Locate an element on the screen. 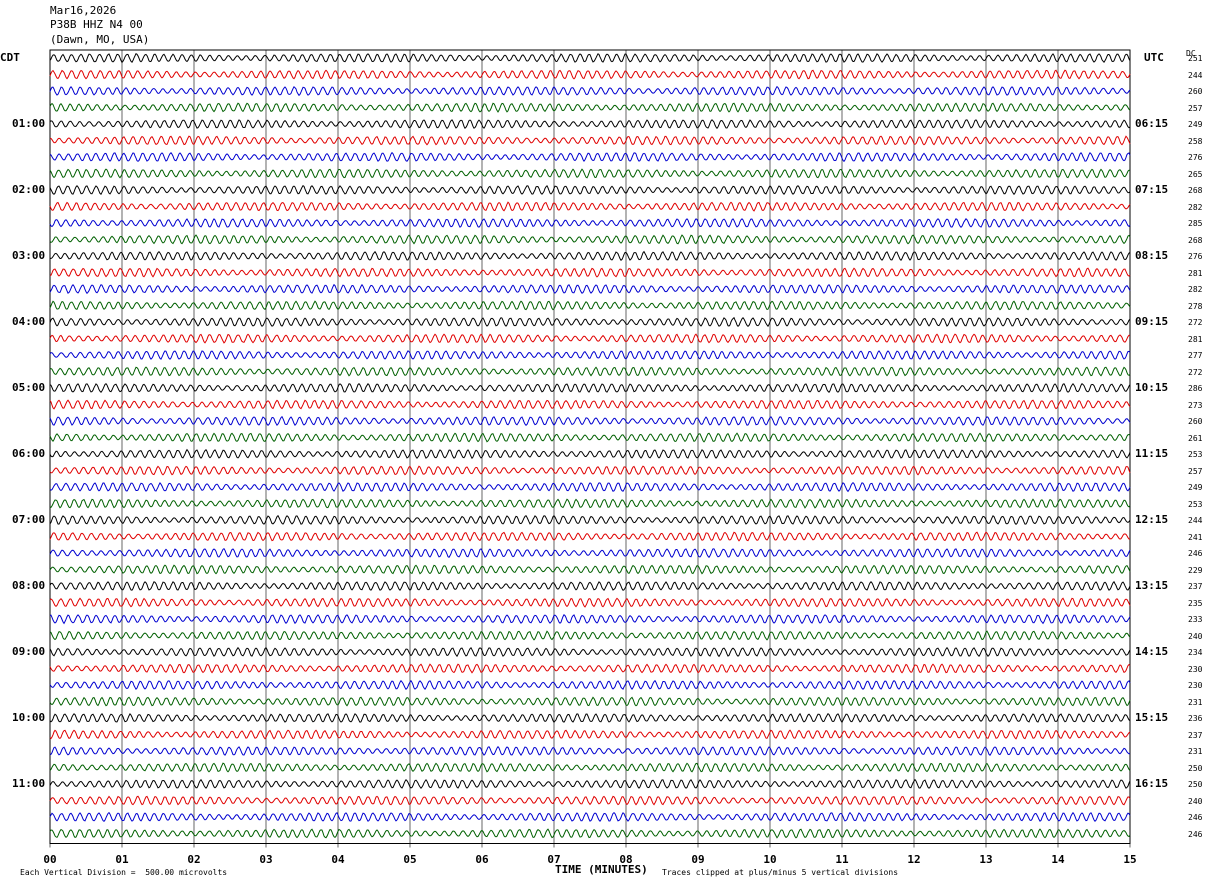 This screenshot has width=1210, height=886. dc-offset-value: 251 is located at coordinates (1195, 58).